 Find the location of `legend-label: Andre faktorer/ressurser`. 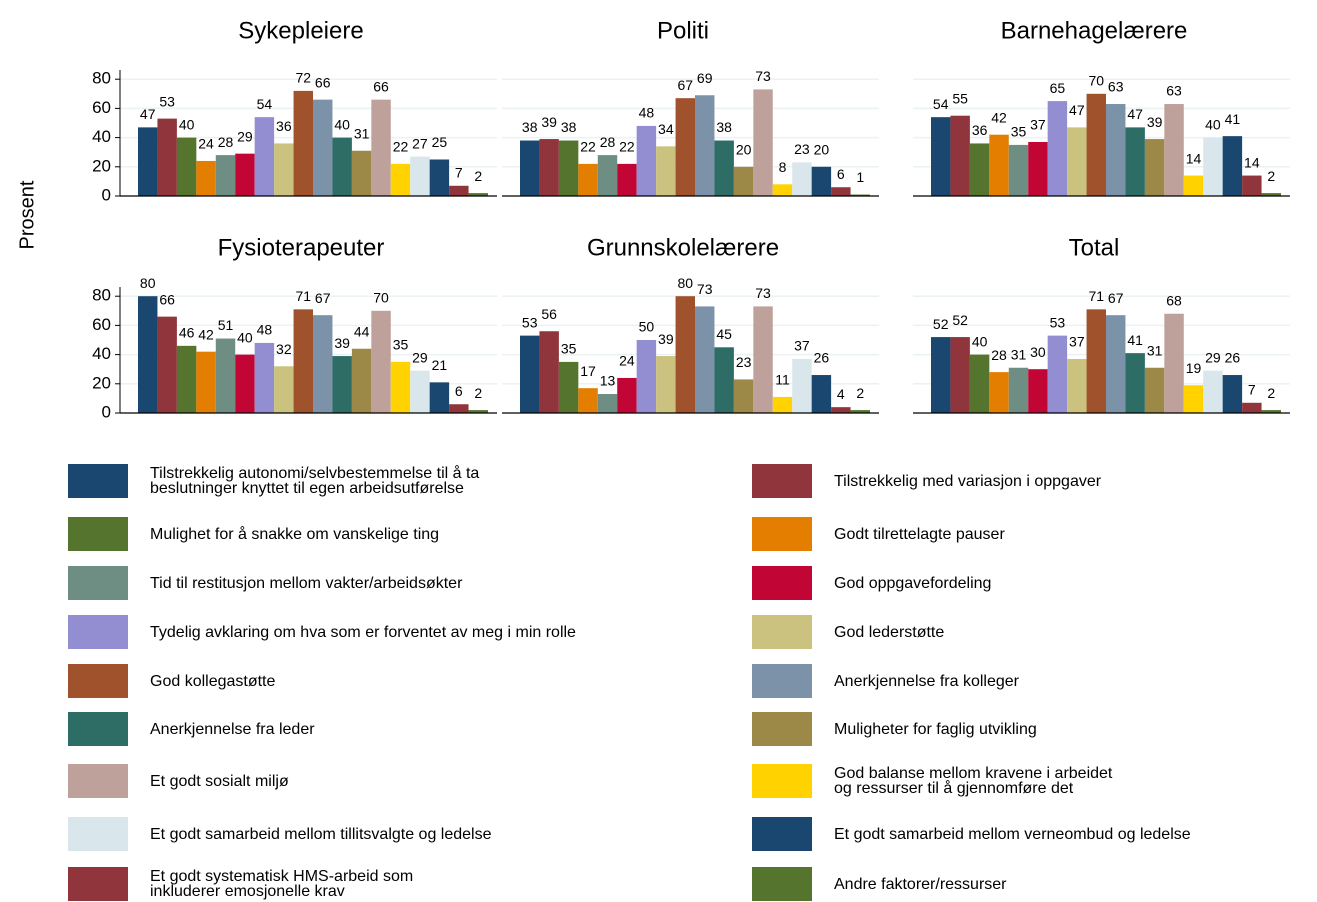

legend-label: Andre faktorer/ressurser is located at coordinates (920, 884).